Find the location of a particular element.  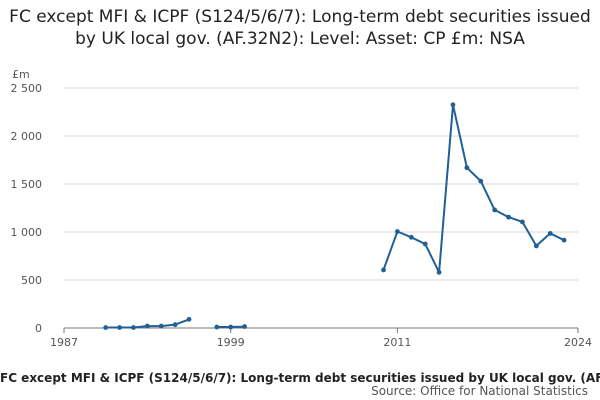

footer-source: Source: Office for National Statistics is located at coordinates (479, 391).